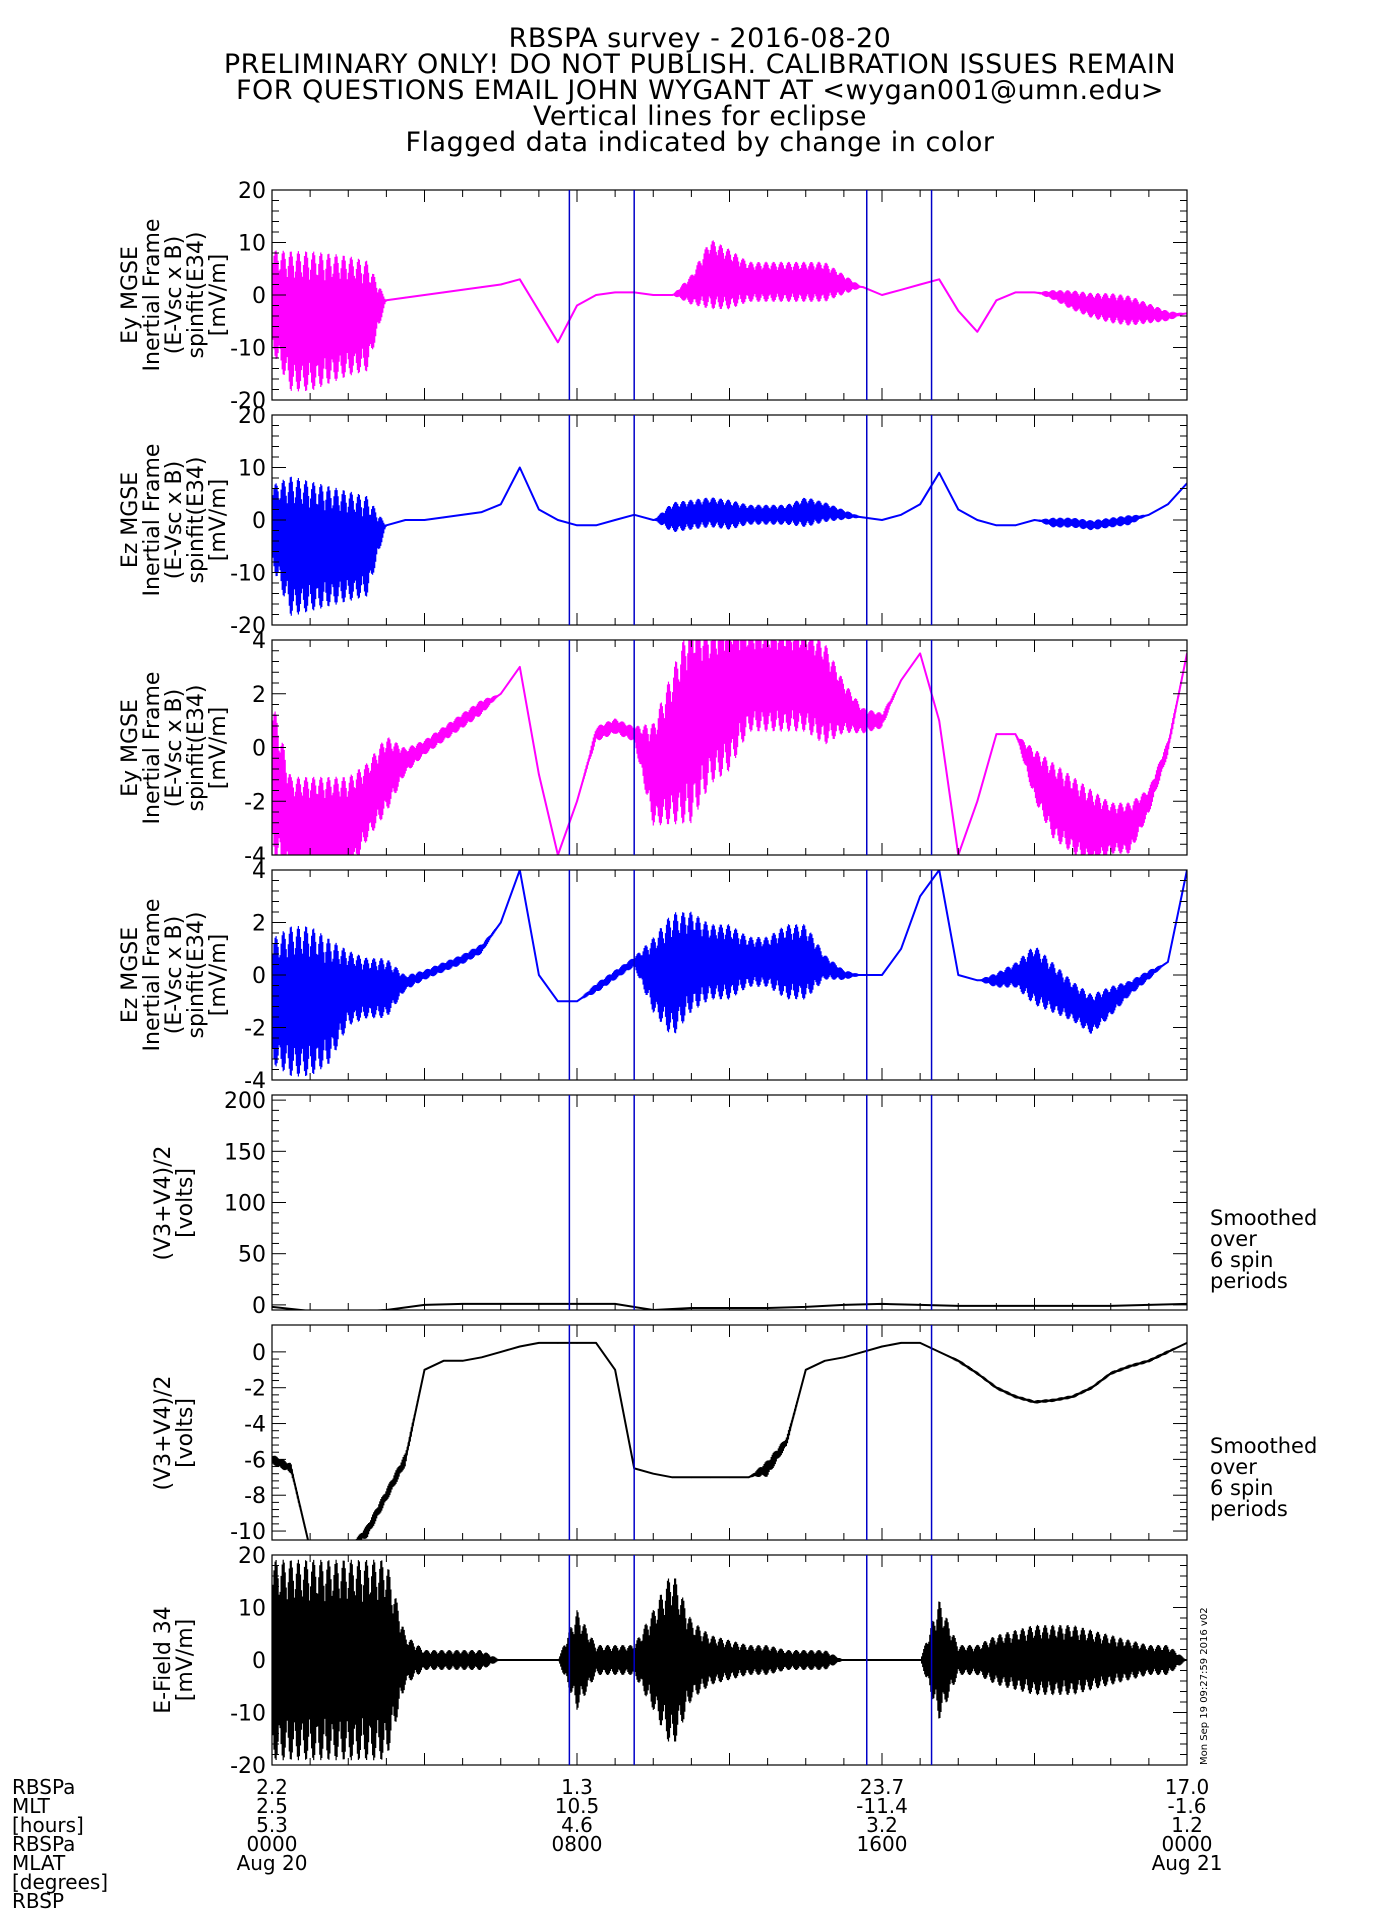 The image size is (1400, 1913). What do you see at coordinates (1187, 1825) in the screenshot?
I see `footer-value: 1.2` at bounding box center [1187, 1825].